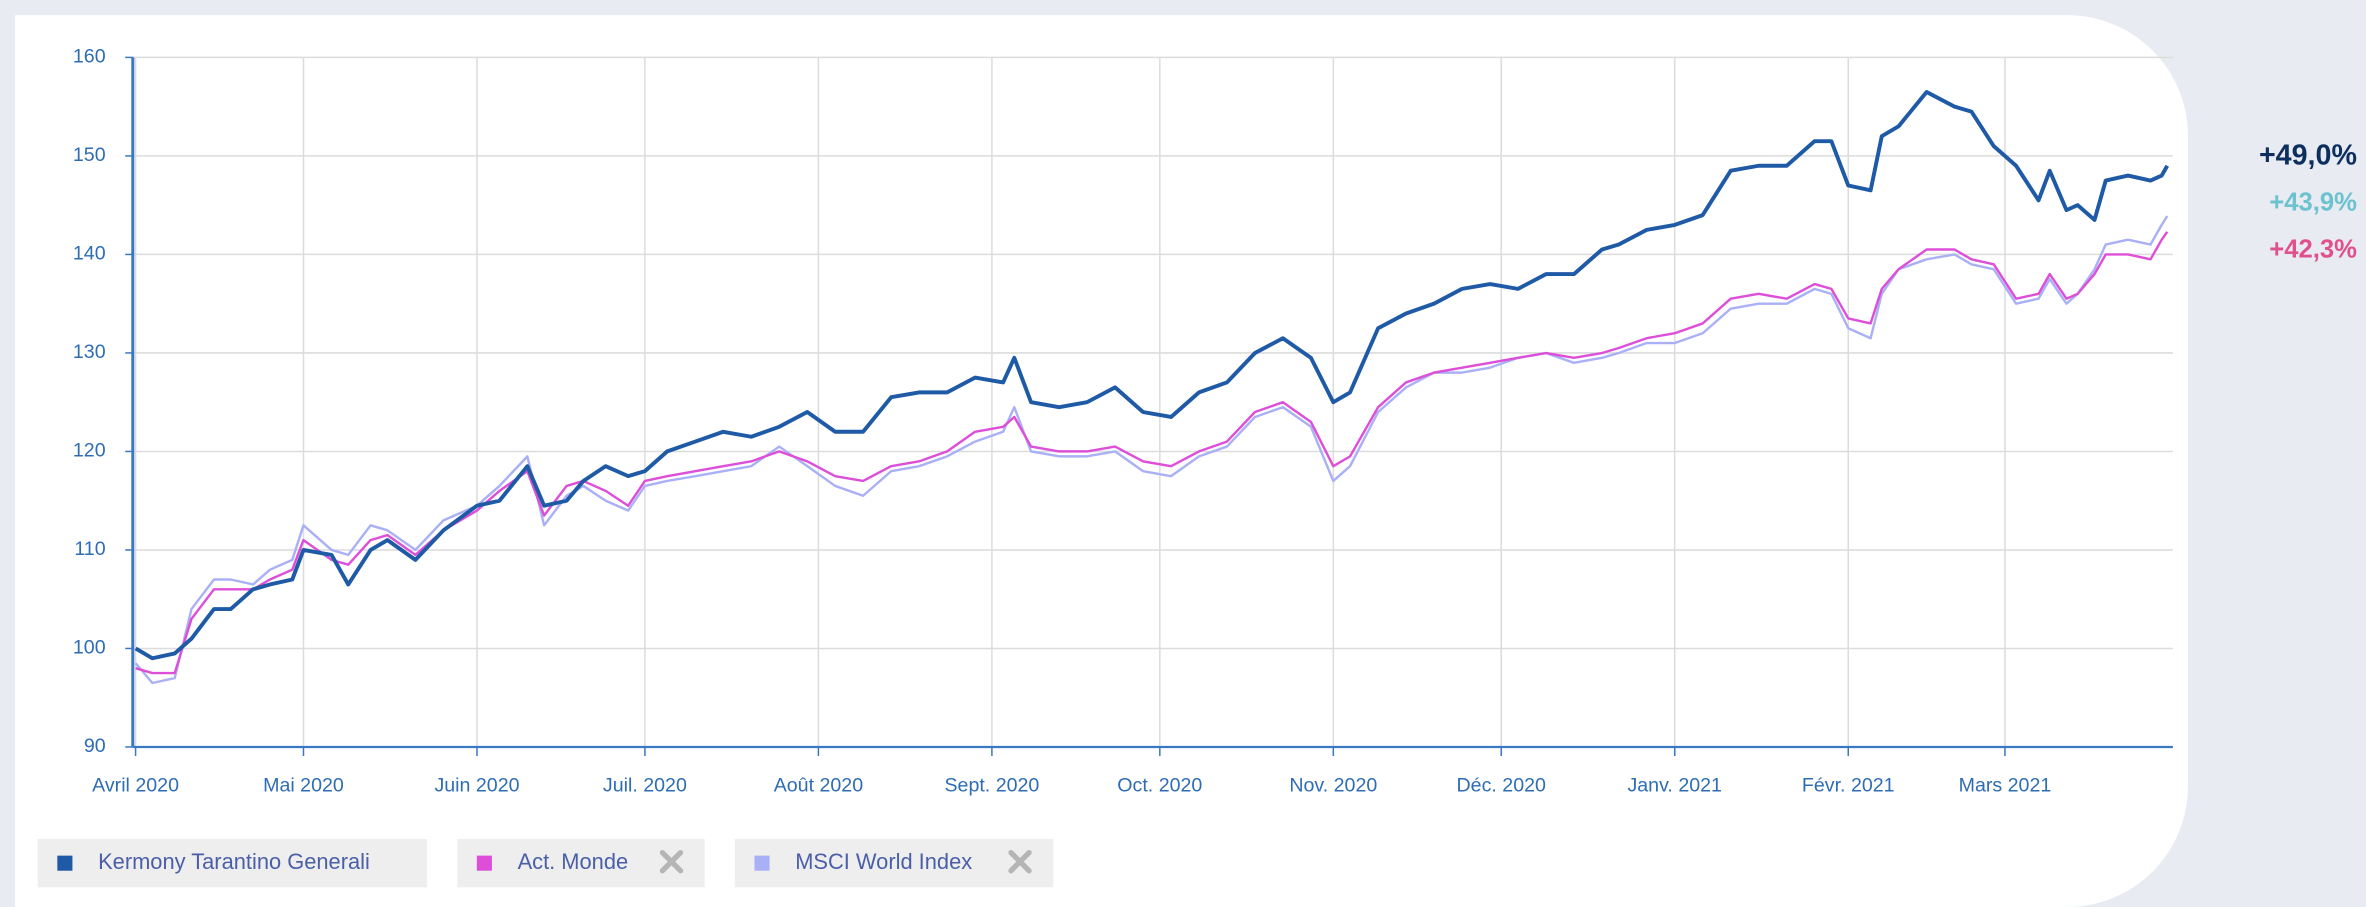 The width and height of the screenshot is (2366, 907). I want to click on x-tick-label: Juin 2020, so click(476, 785).